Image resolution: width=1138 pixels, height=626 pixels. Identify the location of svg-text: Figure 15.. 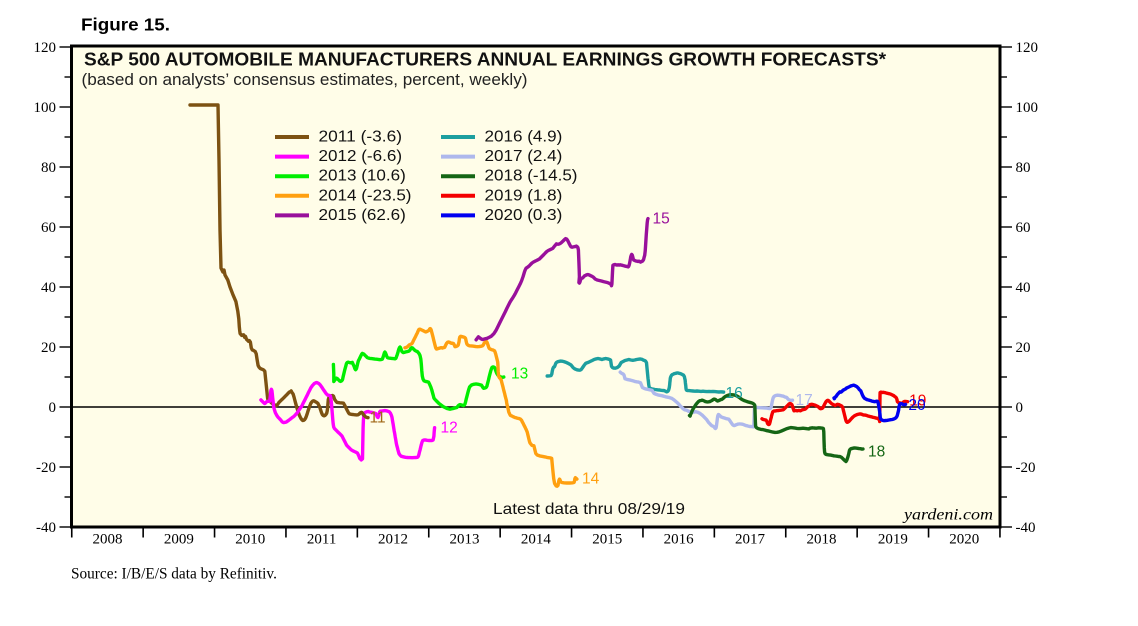
(125, 25).